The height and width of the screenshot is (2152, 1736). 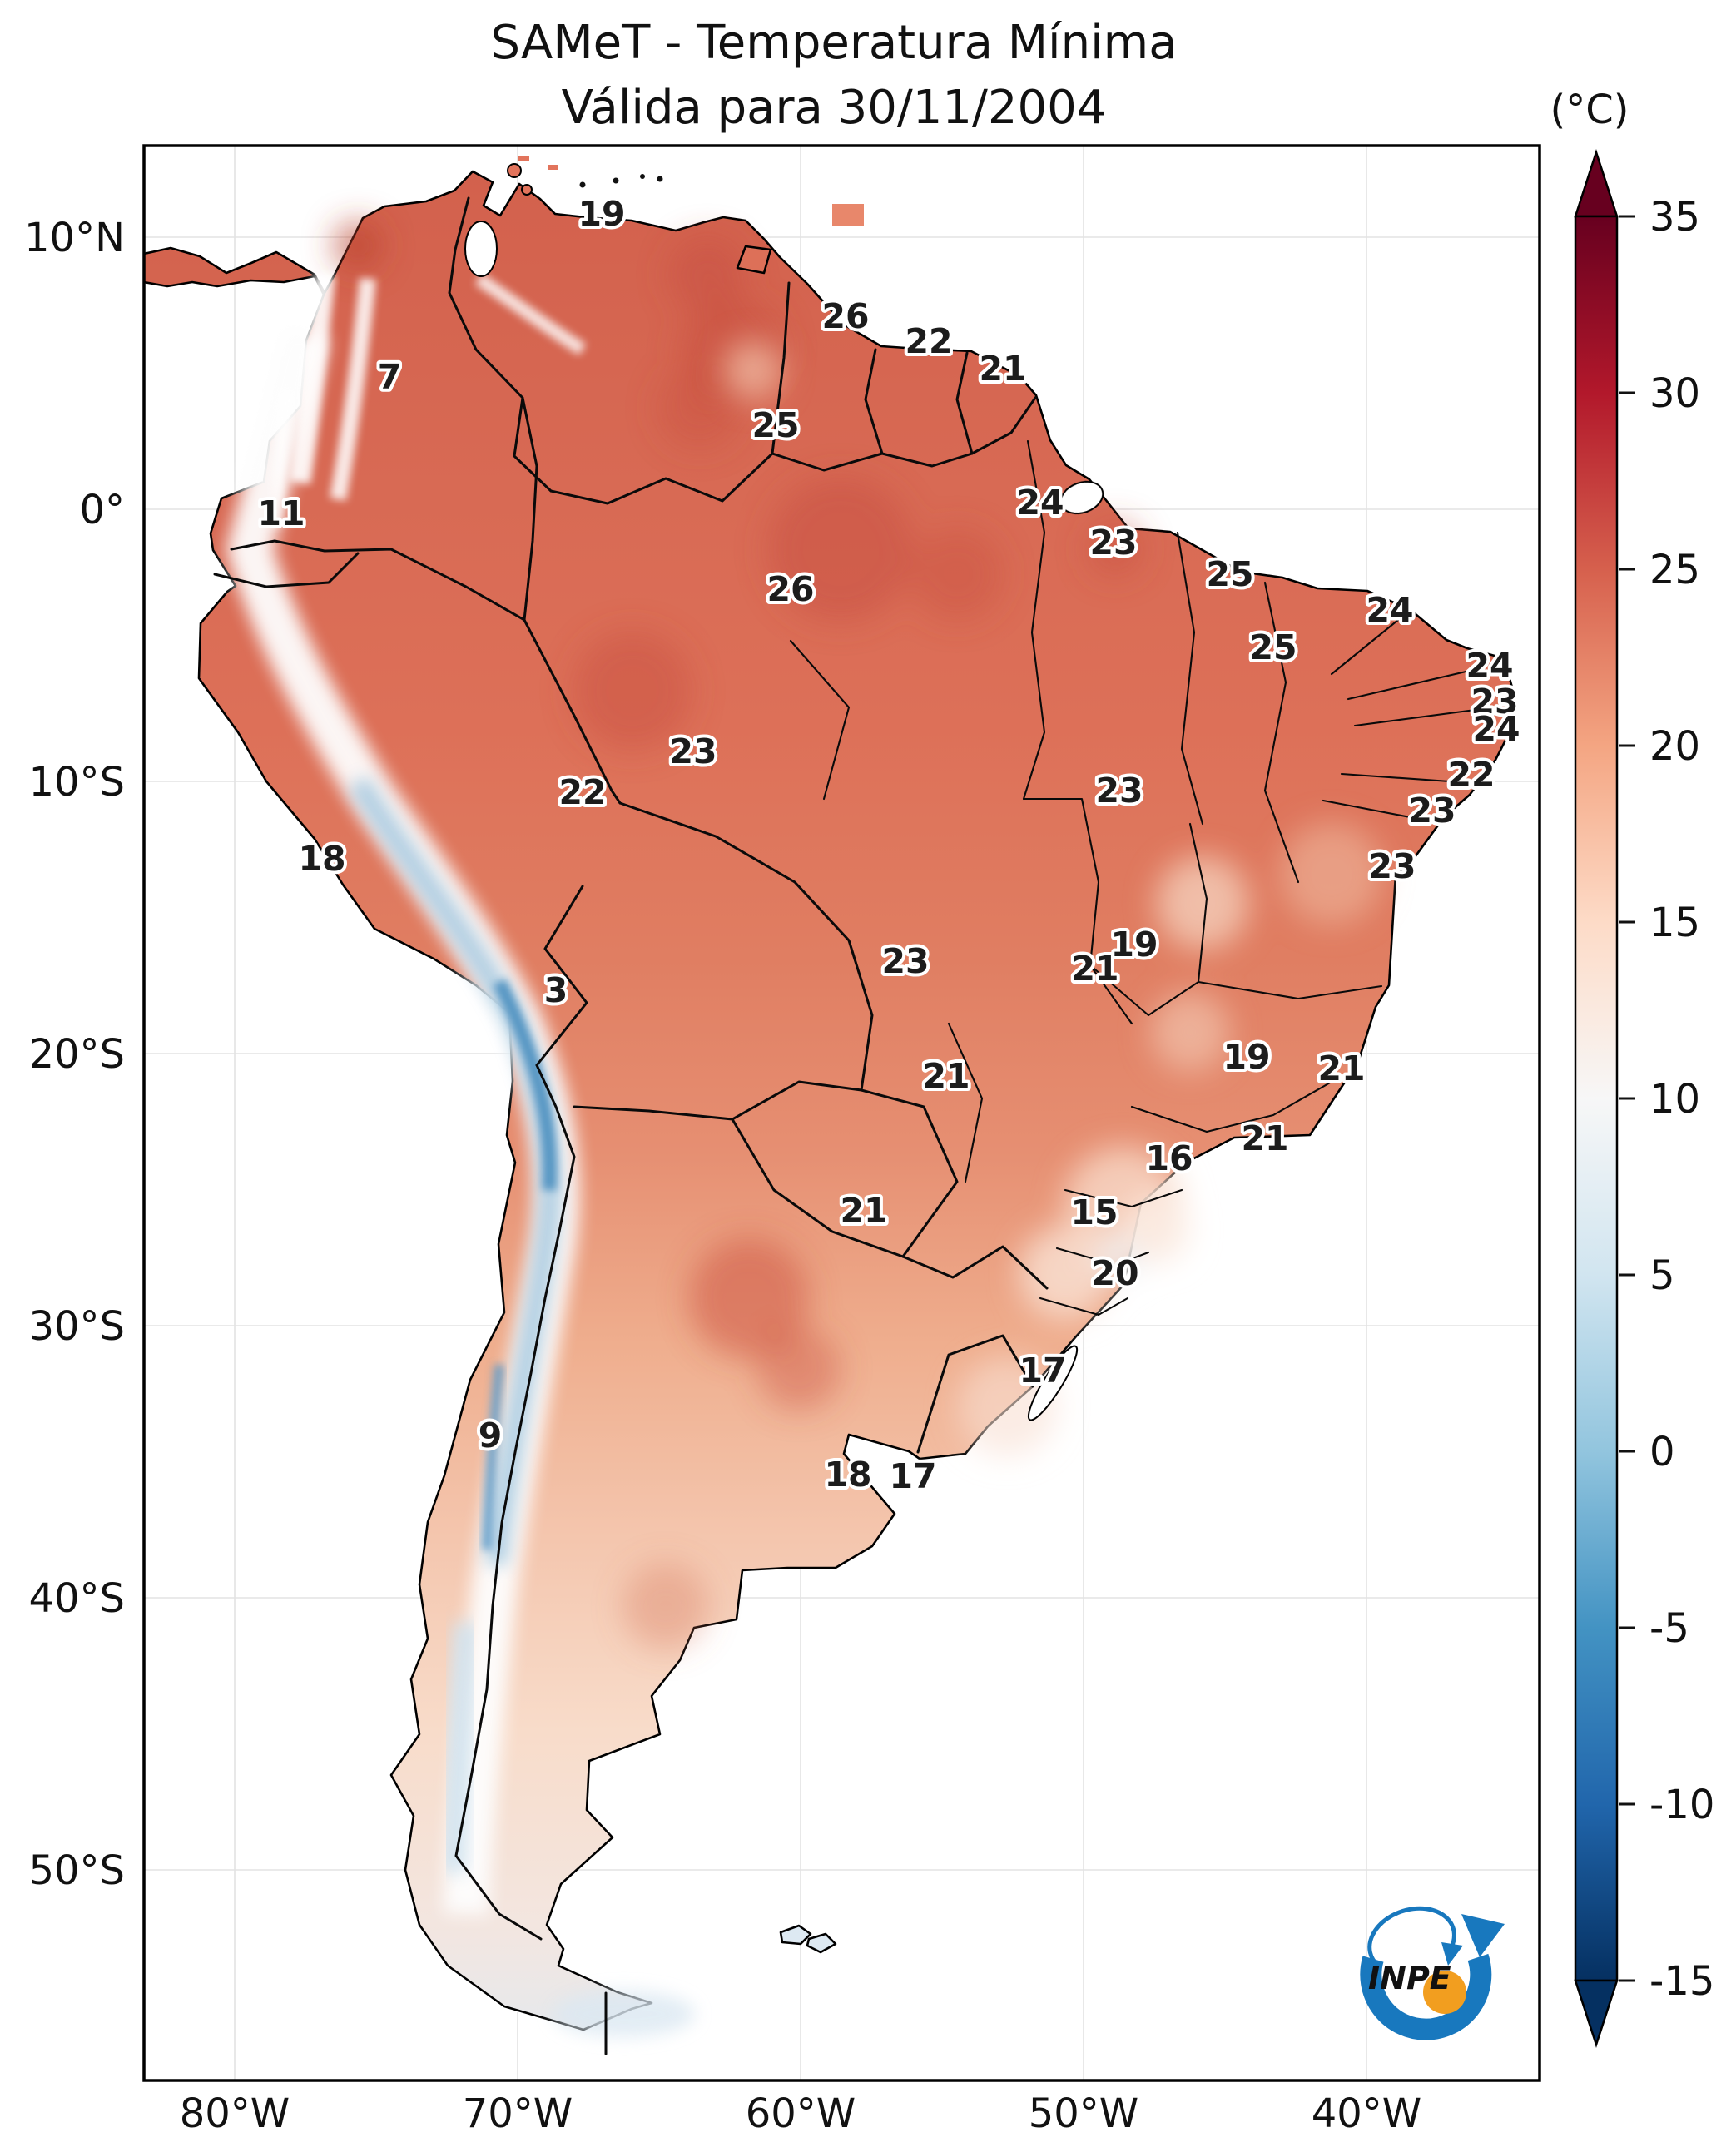 What do you see at coordinates (1445, 1992) in the screenshot?
I see `inpe-logo-sun` at bounding box center [1445, 1992].